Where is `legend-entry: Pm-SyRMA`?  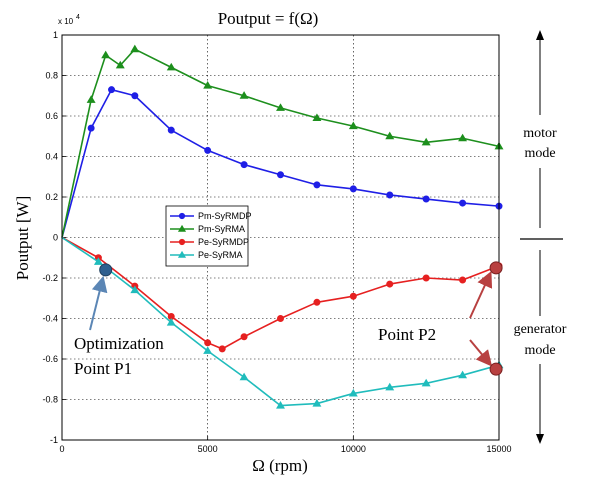
legend-entry: Pm-SyRMA is located at coordinates (221, 229).